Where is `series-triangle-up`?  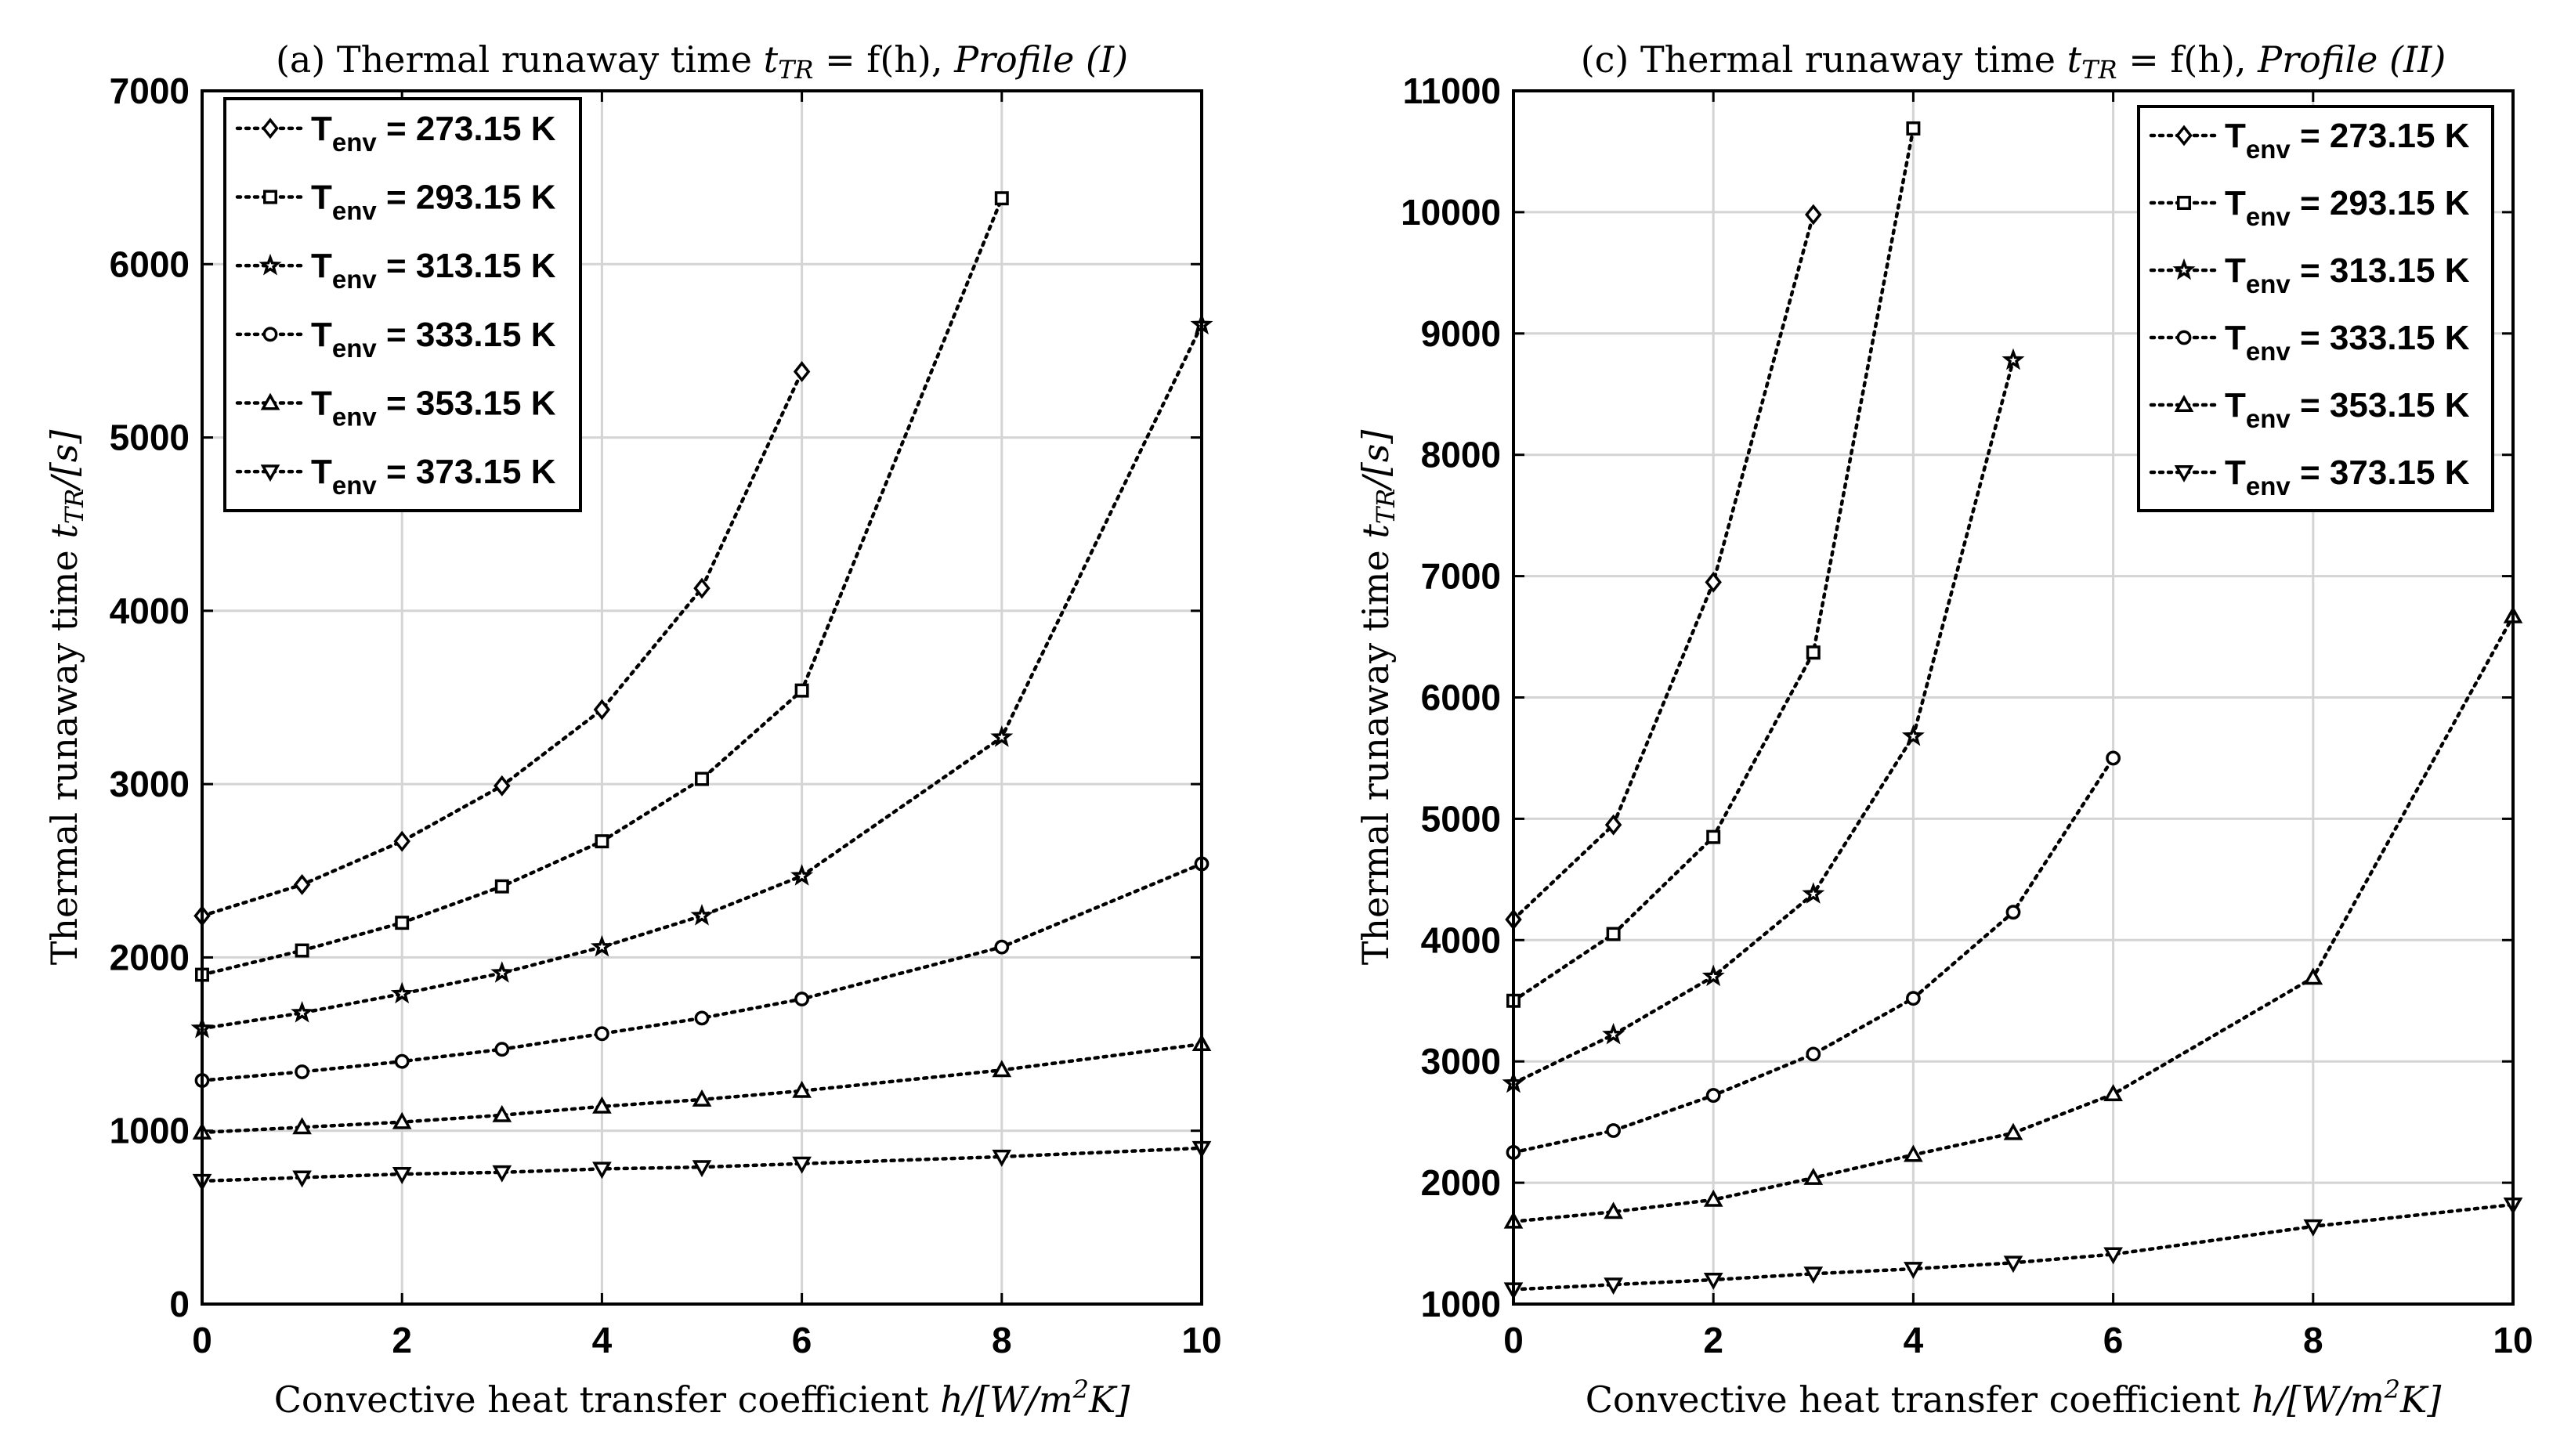
series-triangle-up is located at coordinates (702, 1087).